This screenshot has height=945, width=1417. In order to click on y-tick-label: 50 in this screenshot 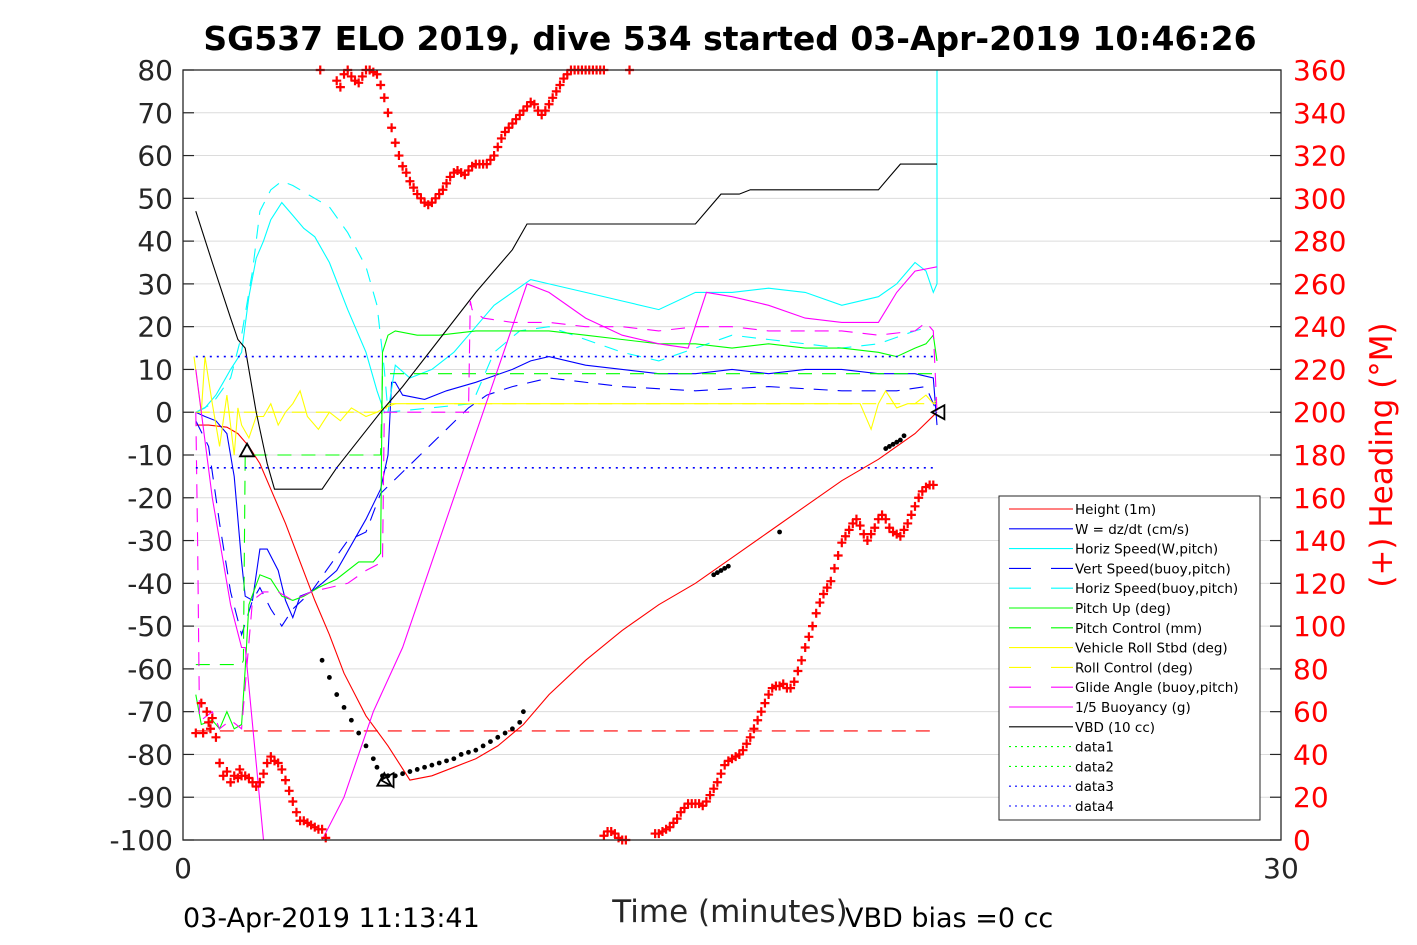, I will do `click(155, 198)`.